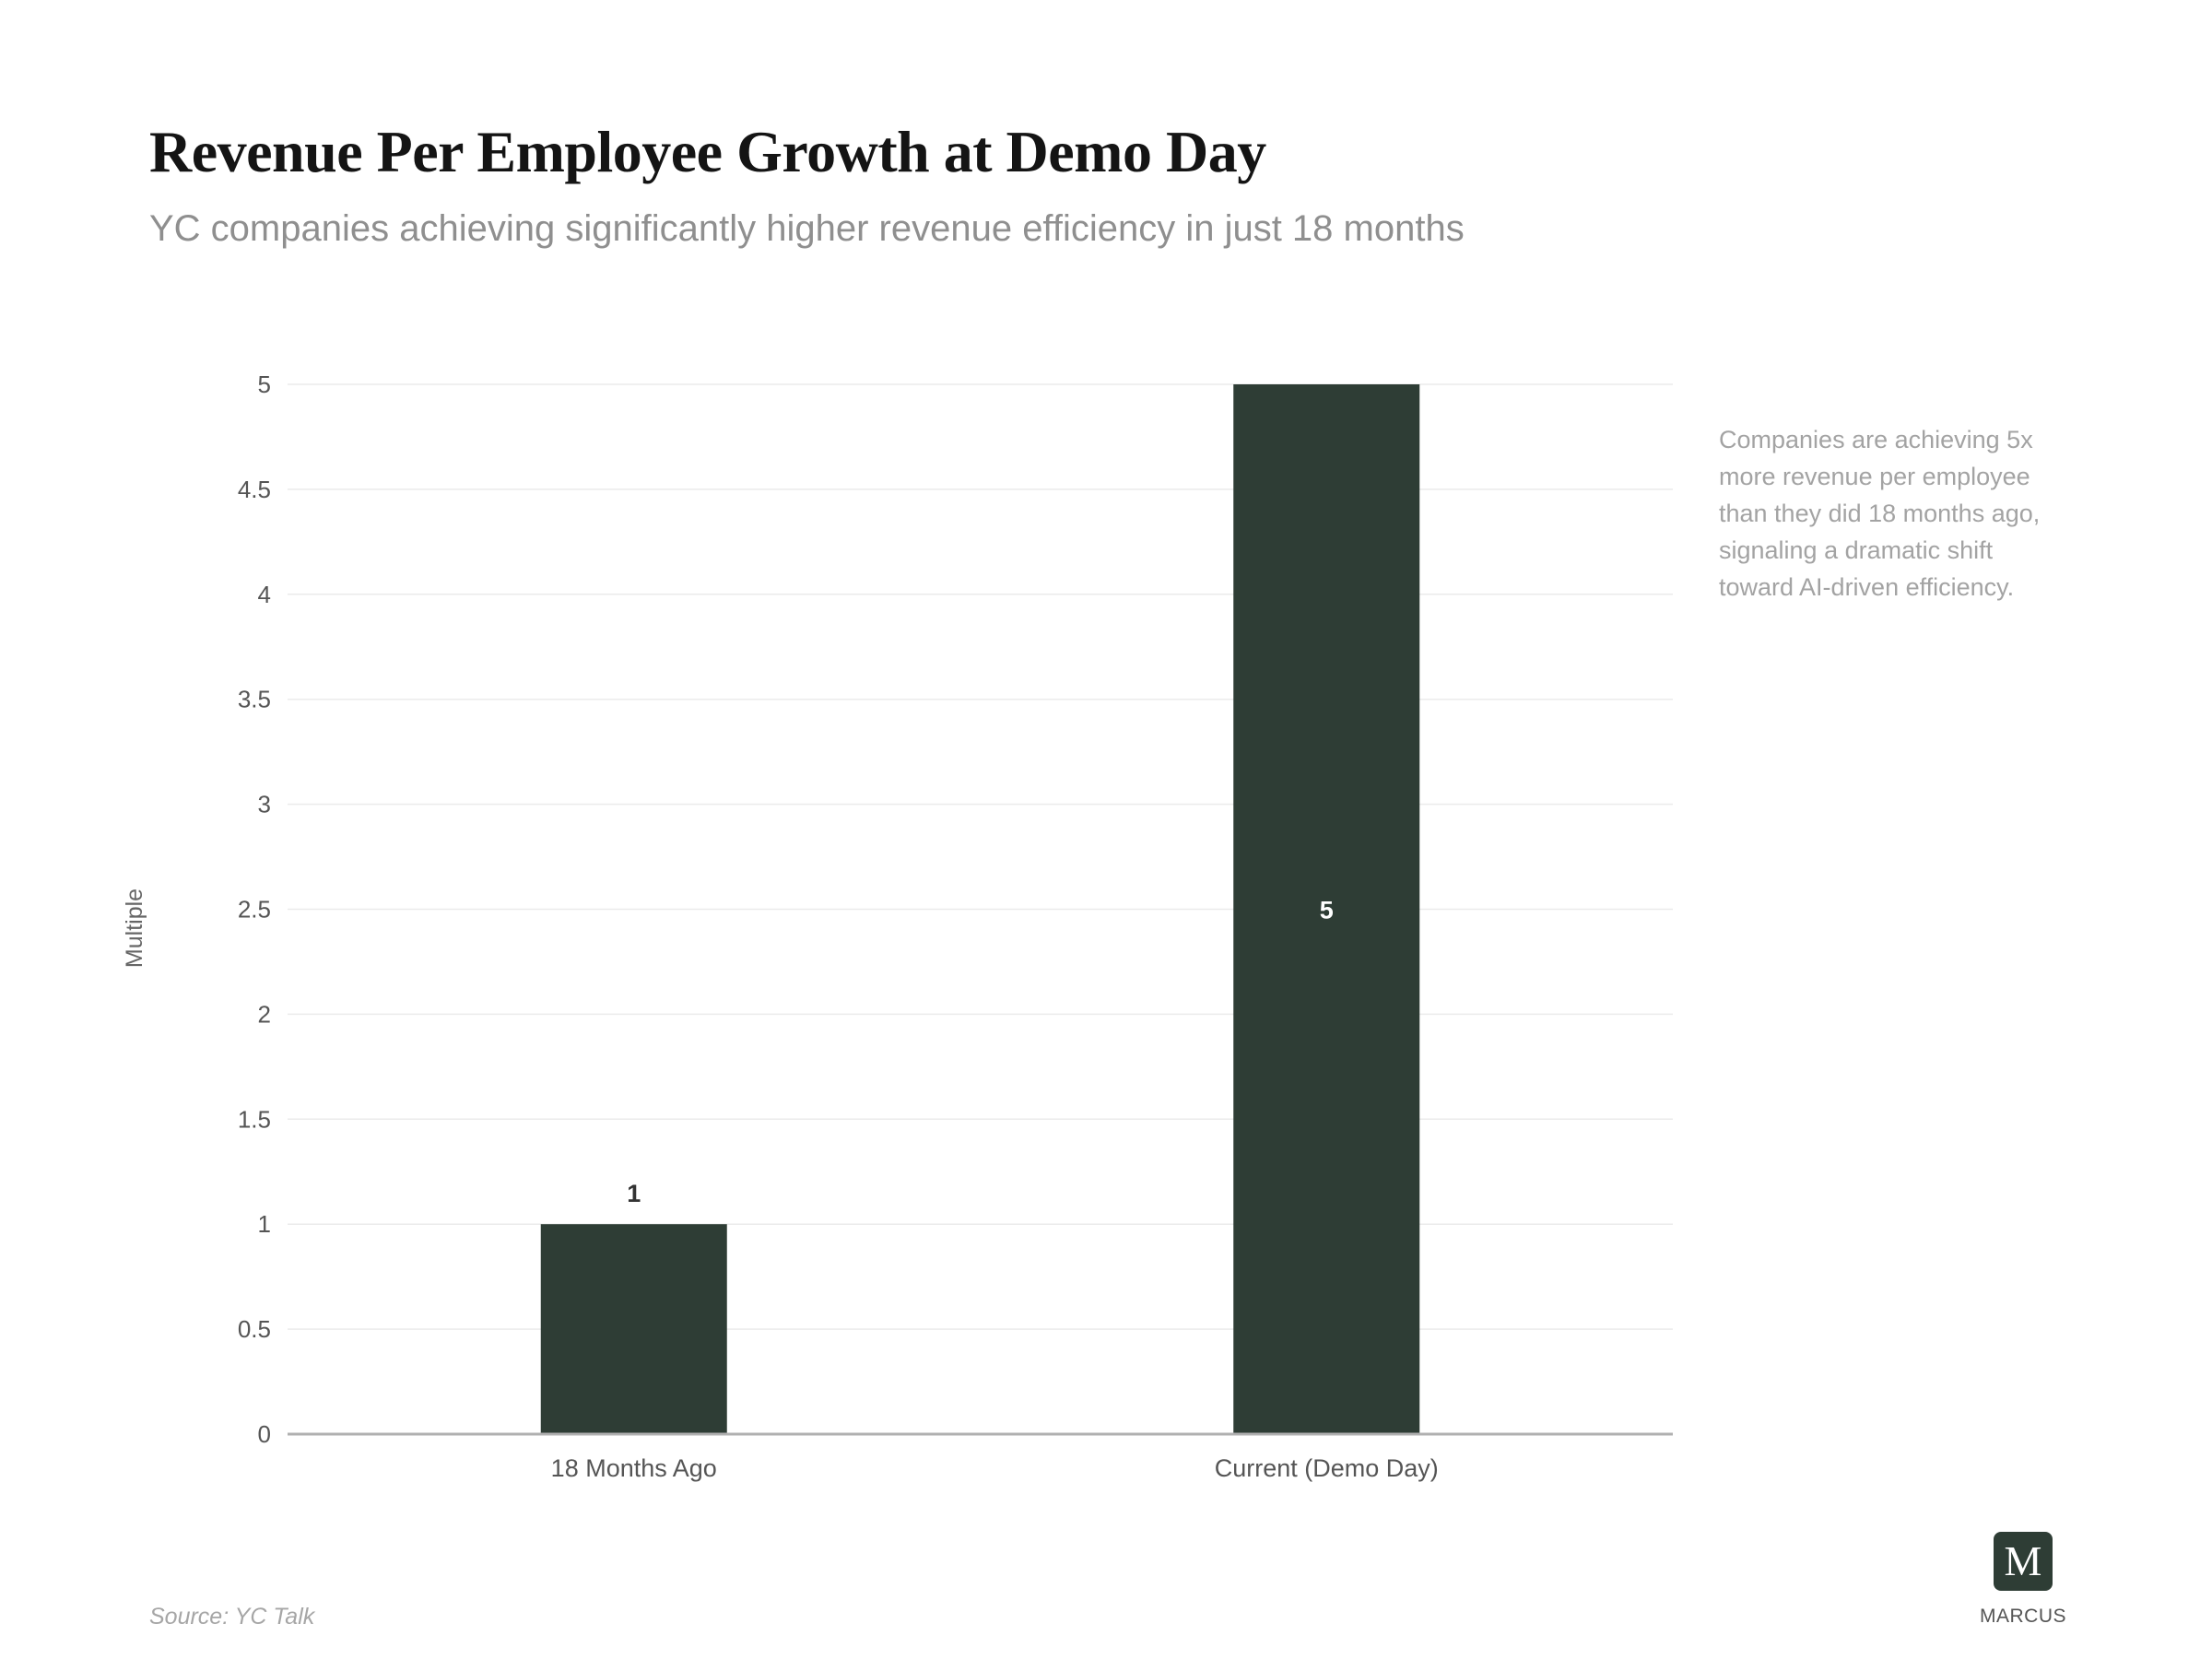 Image resolution: width=2212 pixels, height=1659 pixels. Describe the element at coordinates (1327, 1468) in the screenshot. I see `x-tick-label: Current (Demo Day)` at that location.